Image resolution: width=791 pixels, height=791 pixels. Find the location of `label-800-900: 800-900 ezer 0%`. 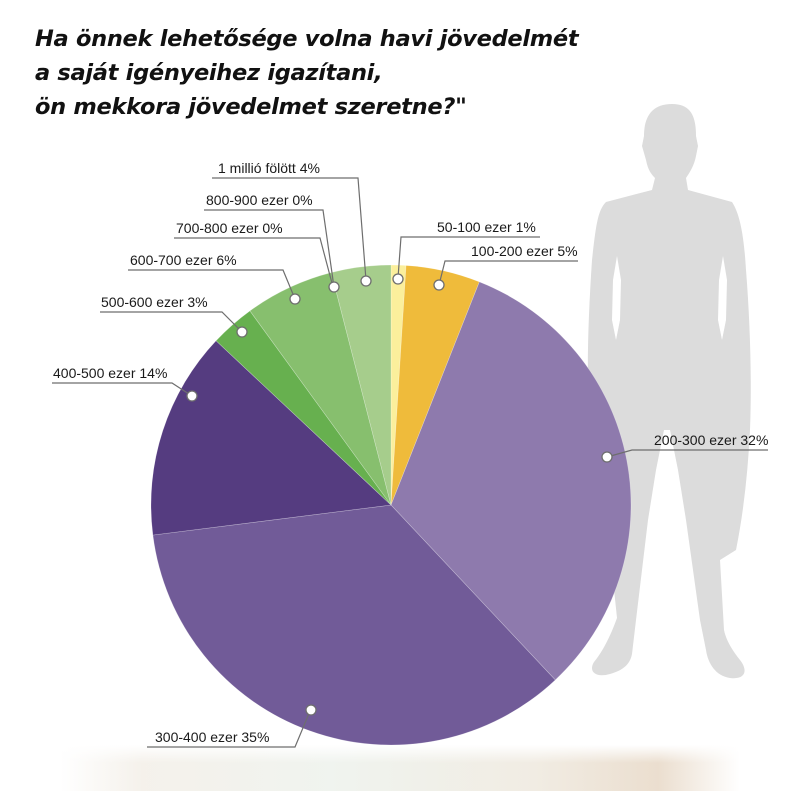

label-800-900: 800-900 ezer 0% is located at coordinates (259, 200).